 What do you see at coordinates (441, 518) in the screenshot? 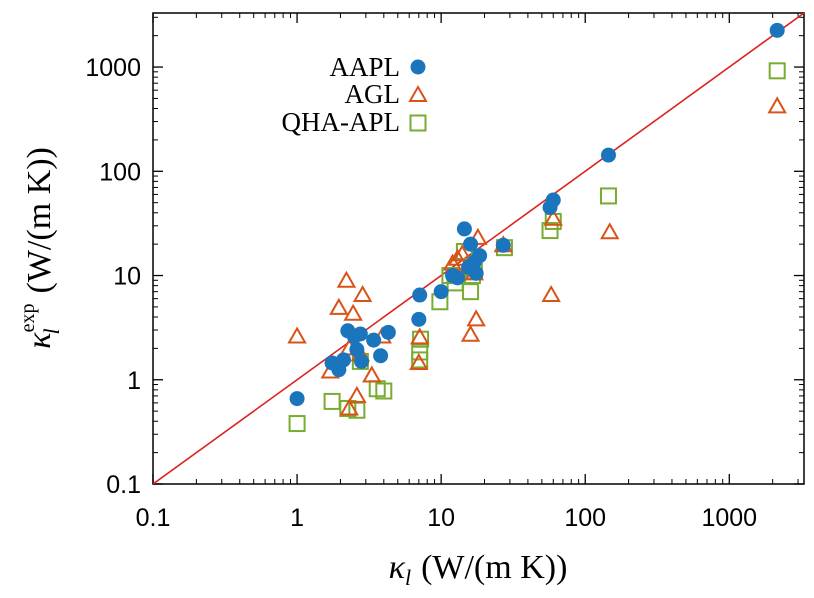
I see `x-tick-label: 10` at bounding box center [441, 518].